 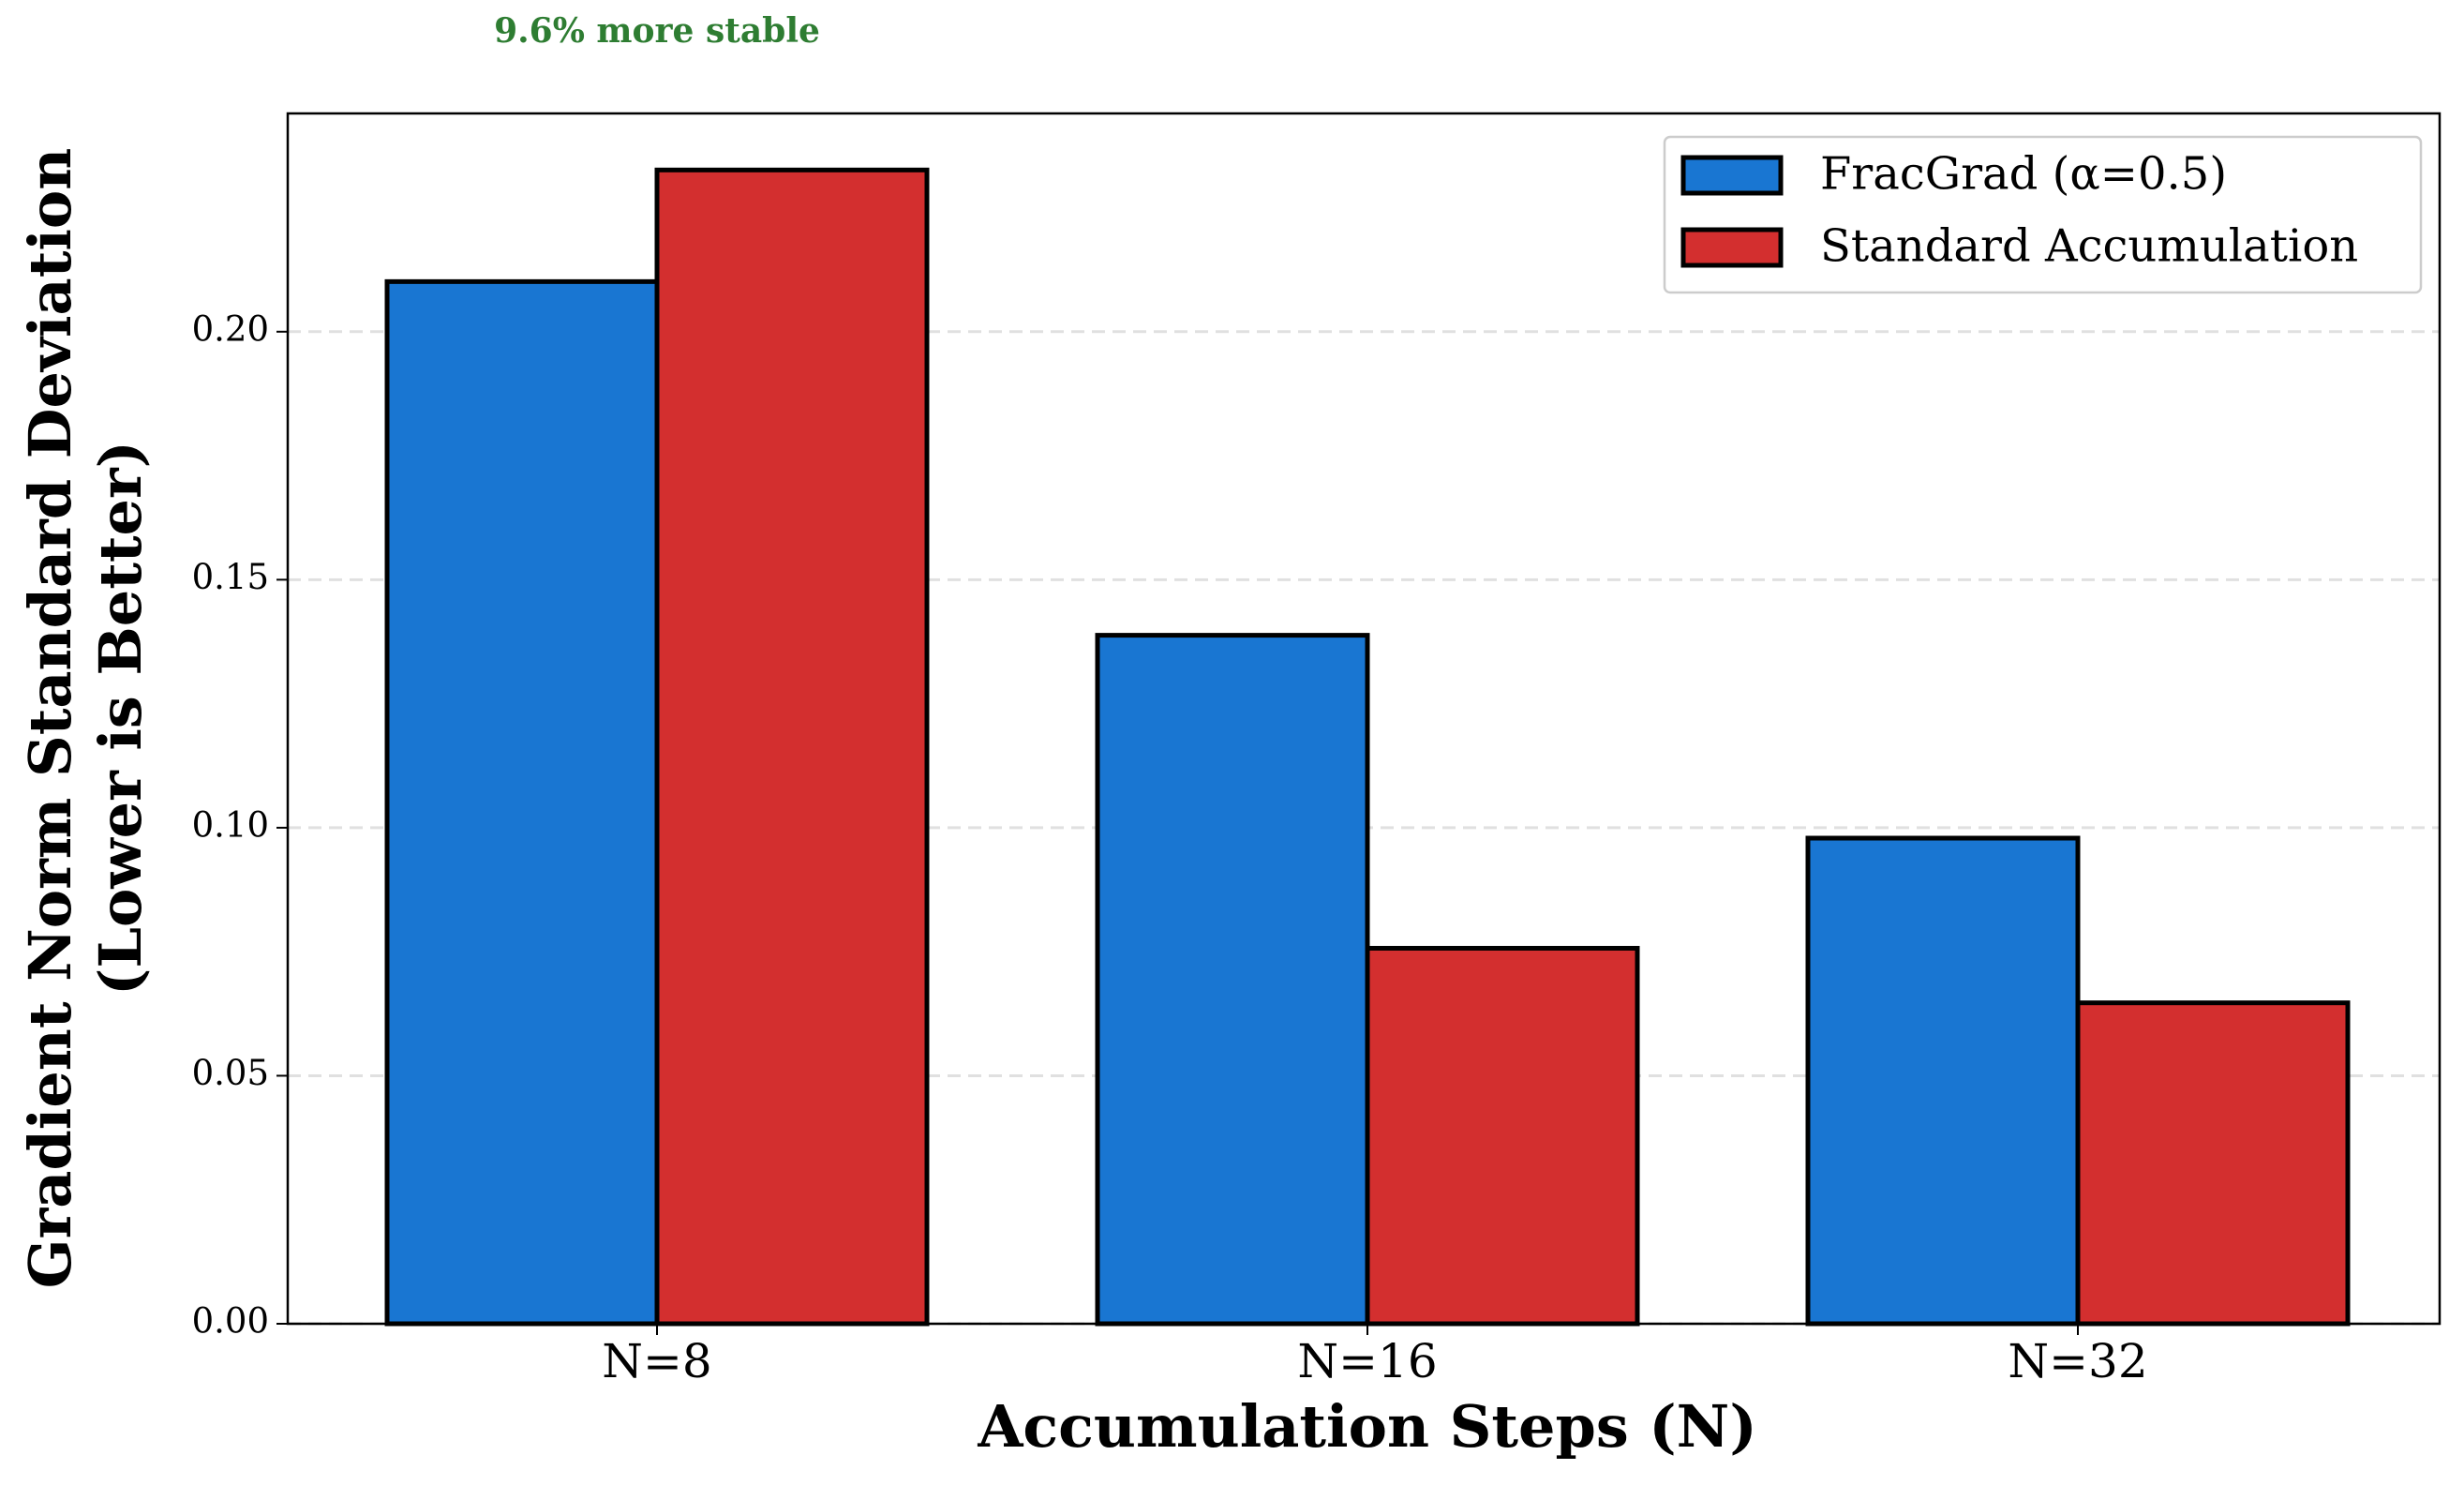 What do you see at coordinates (121, 718) in the screenshot?
I see `y-axis-label: (Lower is Better)` at bounding box center [121, 718].